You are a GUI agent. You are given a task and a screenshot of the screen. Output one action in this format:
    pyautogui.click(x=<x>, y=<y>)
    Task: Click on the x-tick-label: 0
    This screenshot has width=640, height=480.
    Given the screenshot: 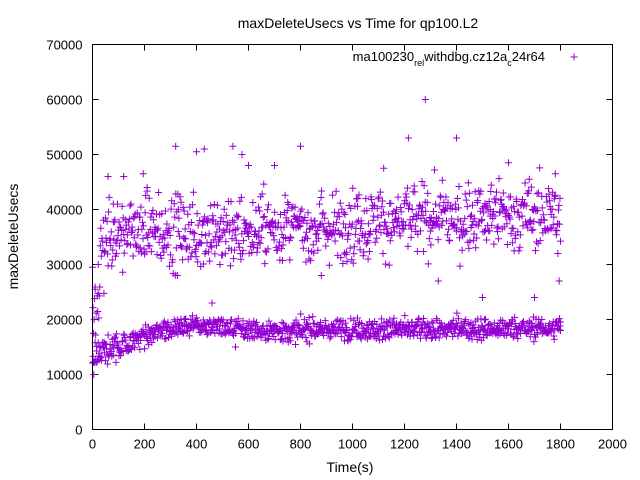 What is the action you would take?
    pyautogui.click(x=92, y=444)
    